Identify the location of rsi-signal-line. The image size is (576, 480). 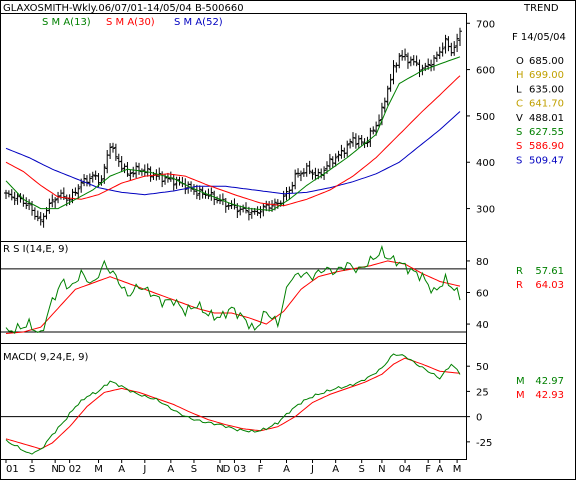
(233, 297).